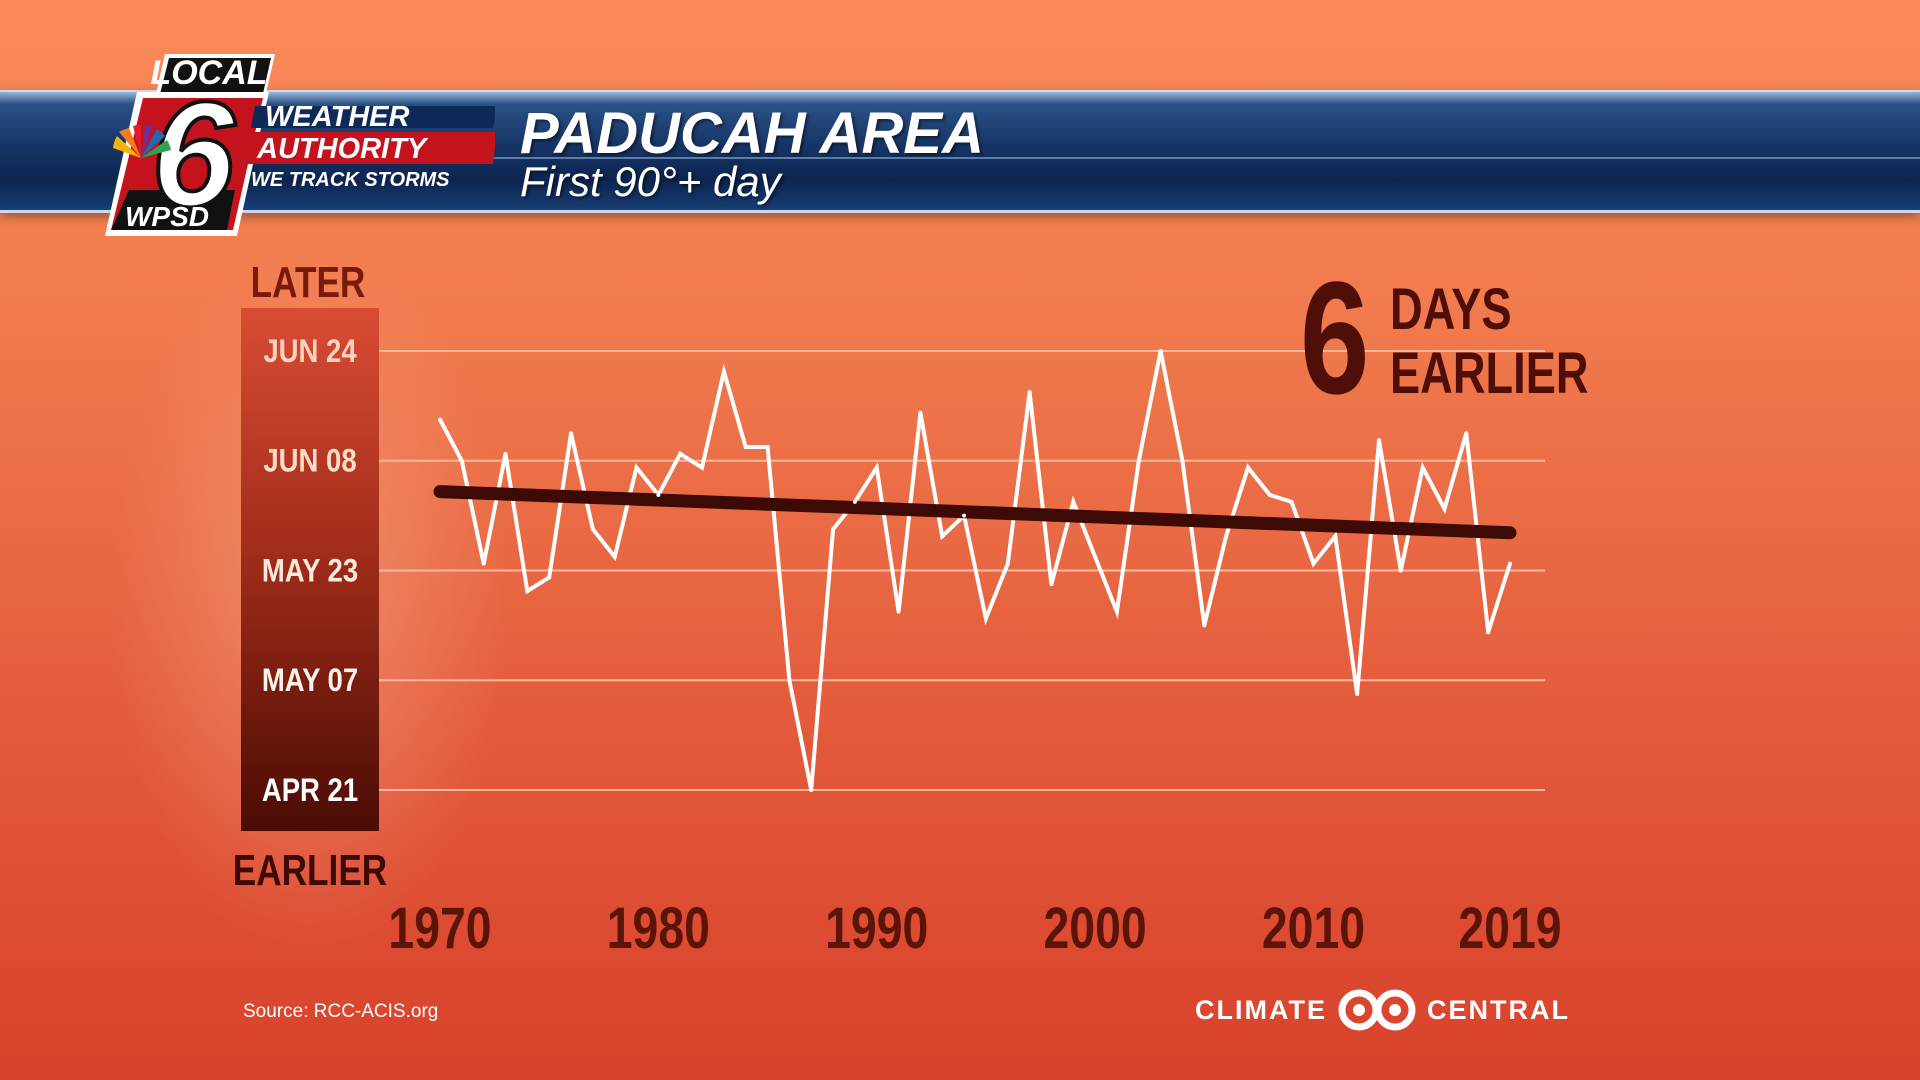 The image size is (1920, 1080). What do you see at coordinates (142, 141) in the screenshot?
I see `peacock-icon` at bounding box center [142, 141].